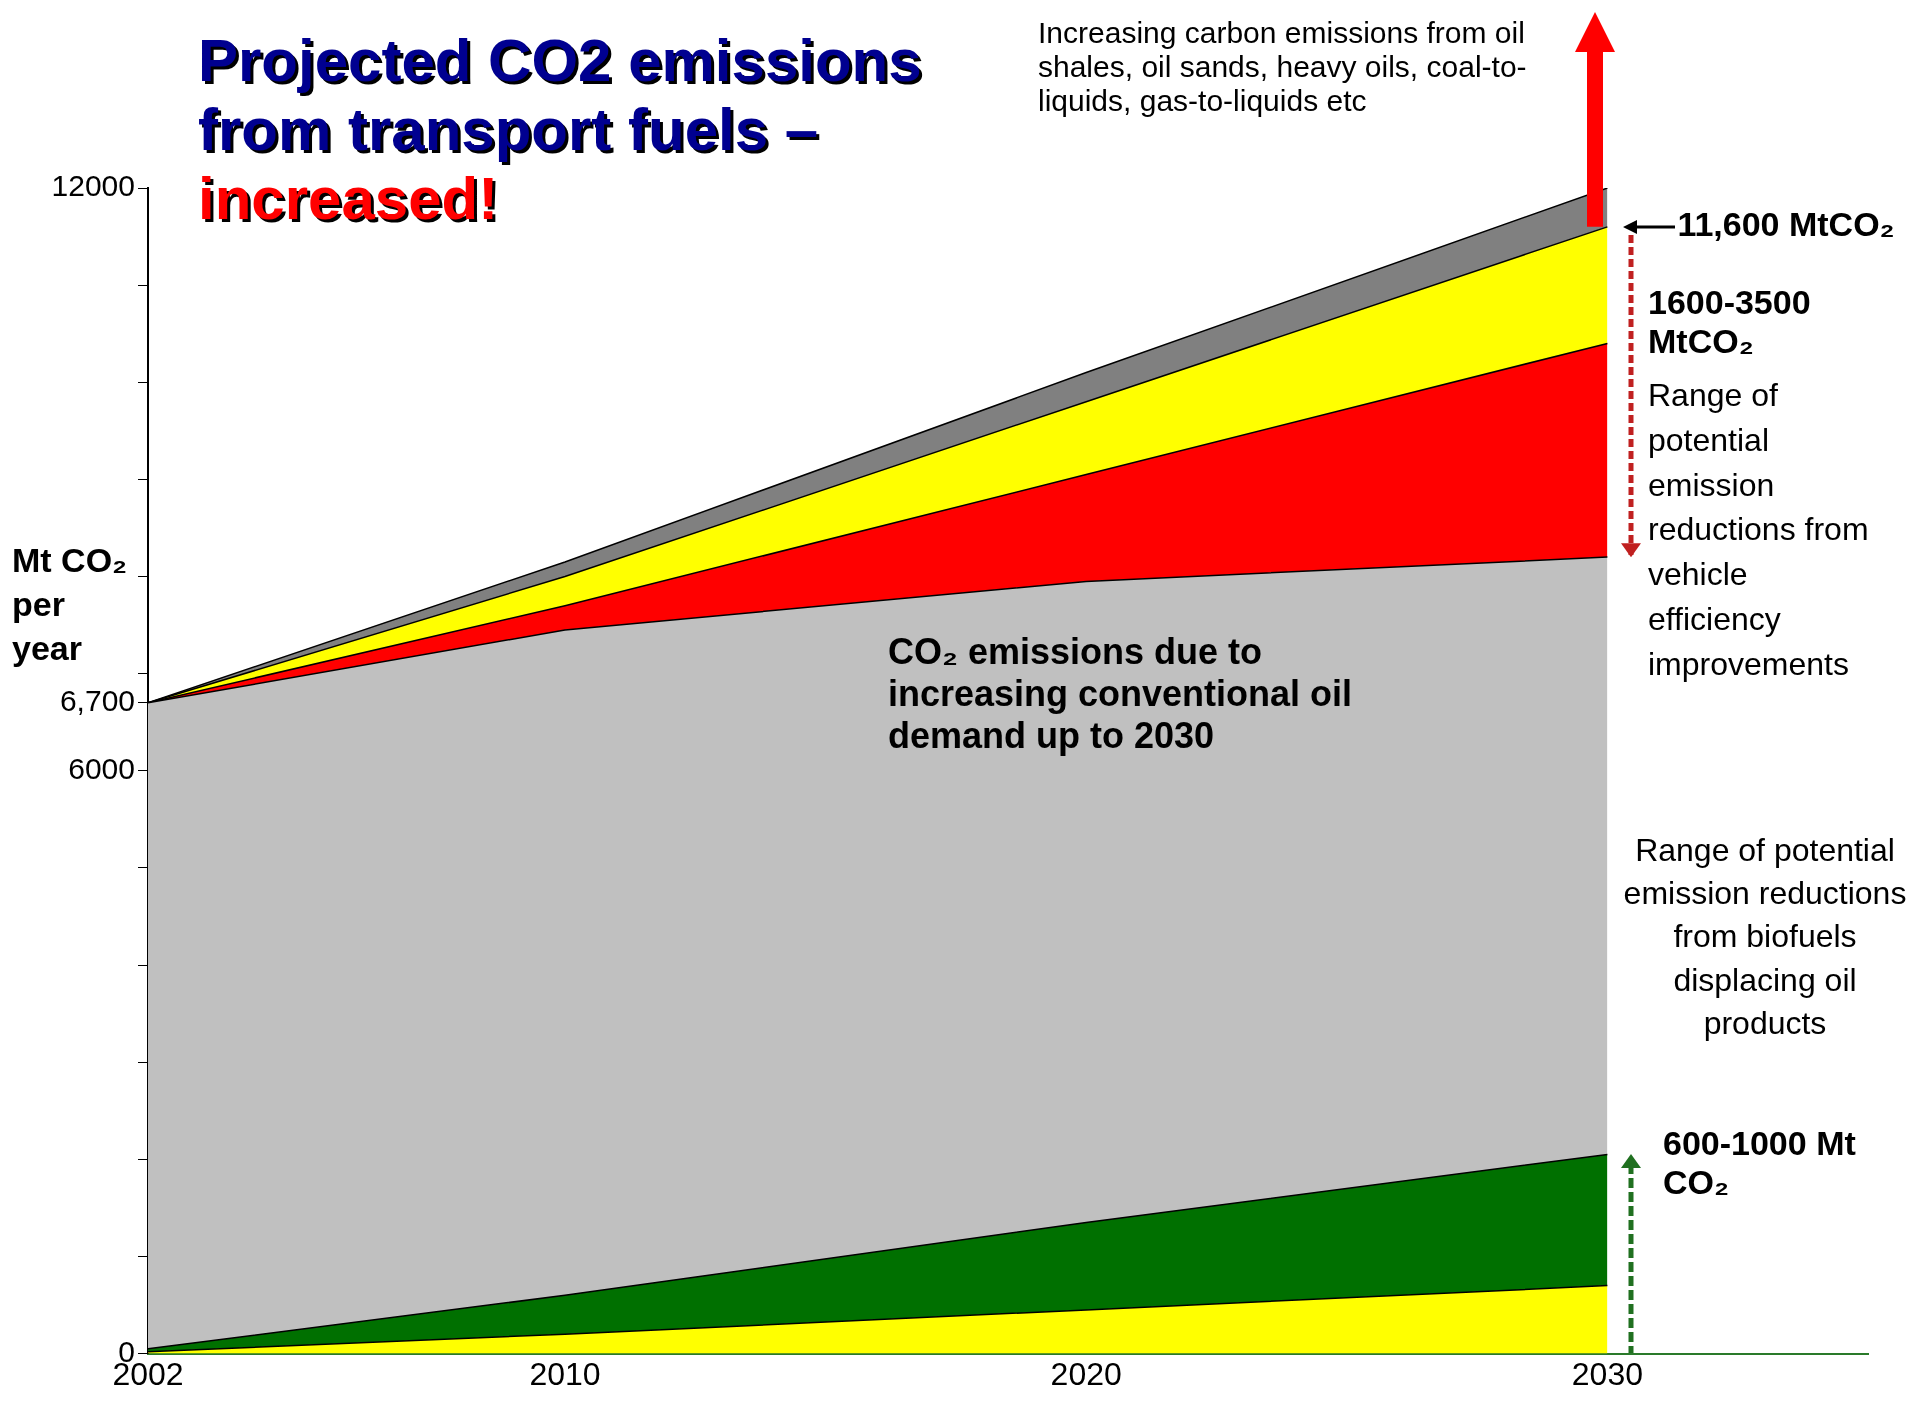 The image size is (1915, 1414). What do you see at coordinates (1121, 693) in the screenshot?
I see `annotation: CO₂ emissions due to increasing conventional oil demand up to 2030` at bounding box center [1121, 693].